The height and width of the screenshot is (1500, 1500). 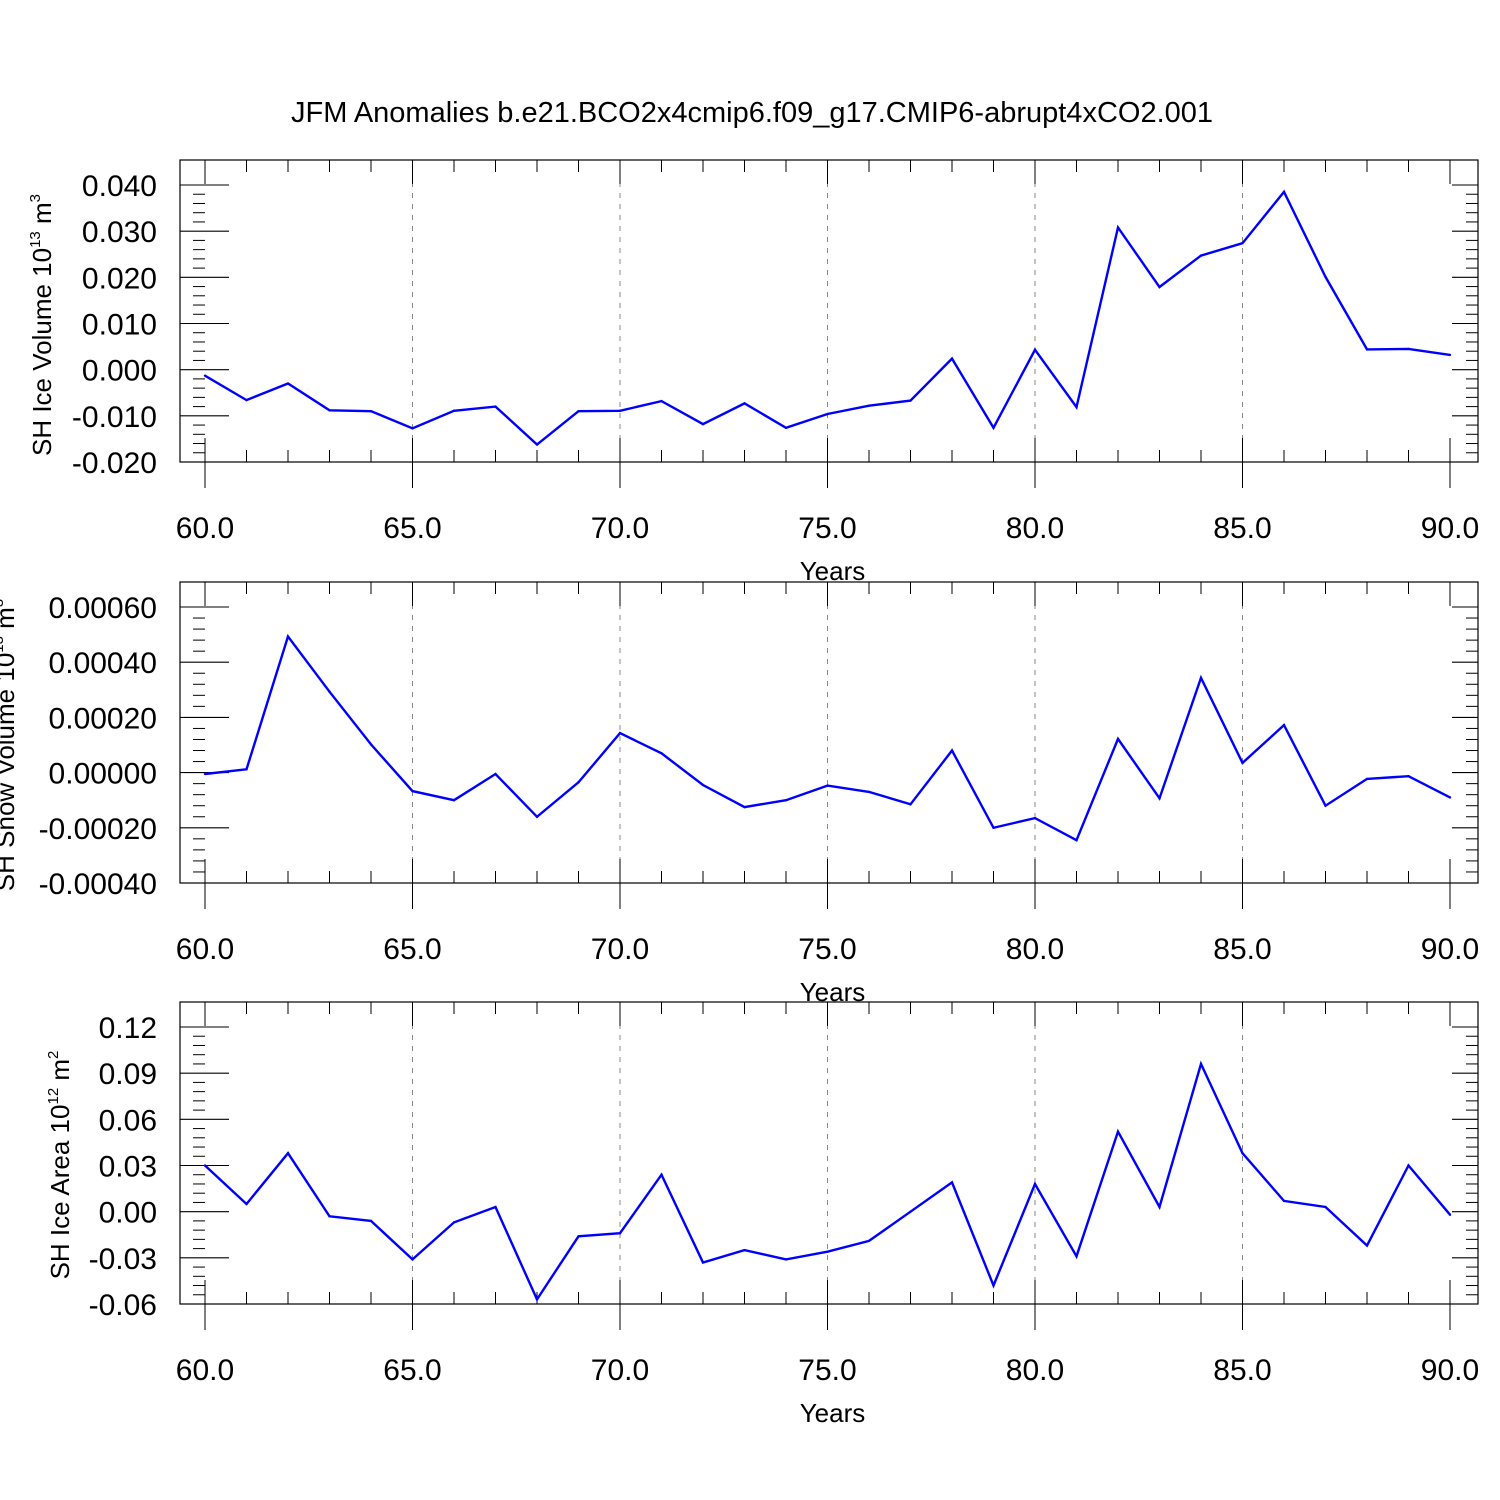 I want to click on y-tick-label: 0.00, so click(x=128, y=1213).